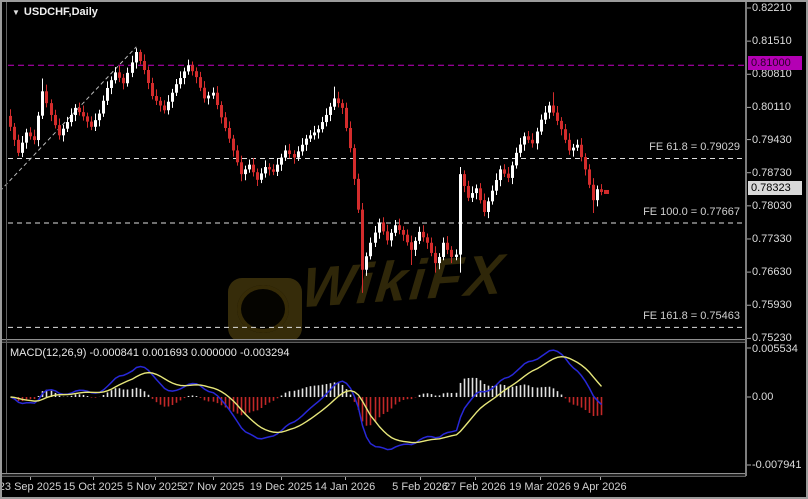 Image resolution: width=808 pixels, height=499 pixels. What do you see at coordinates (772, 338) in the screenshot?
I see `price-tick: 0.75230` at bounding box center [772, 338].